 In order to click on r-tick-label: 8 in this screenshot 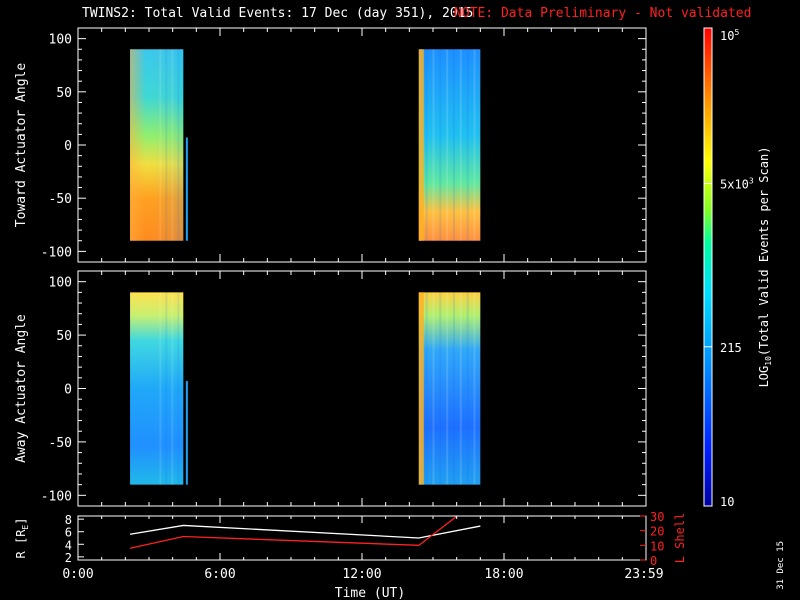, I will do `click(68, 520)`.